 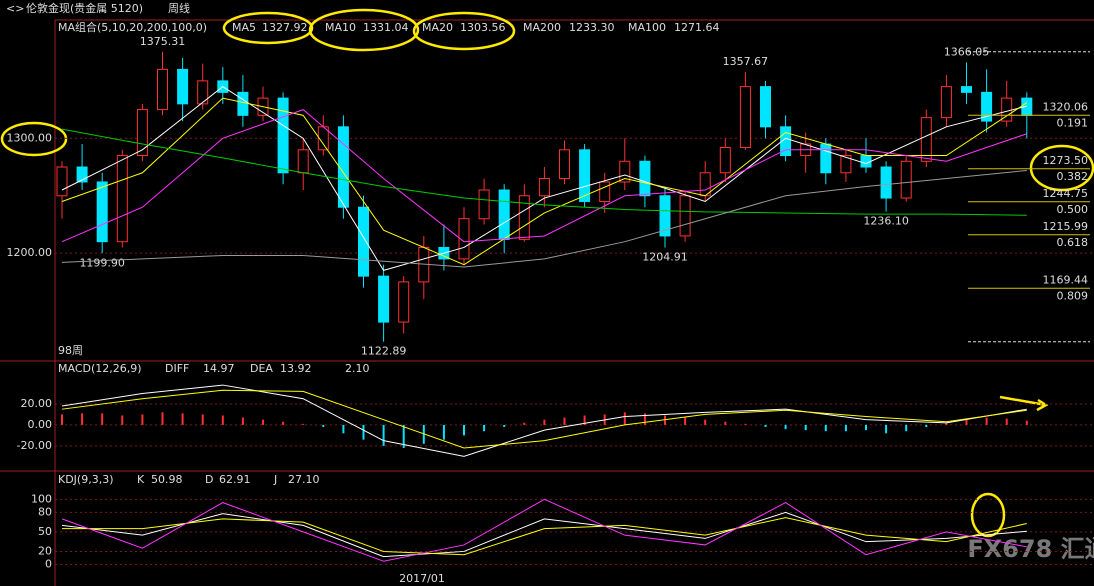 What do you see at coordinates (437, 27) in the screenshot?
I see `legend-name: MA20` at bounding box center [437, 27].